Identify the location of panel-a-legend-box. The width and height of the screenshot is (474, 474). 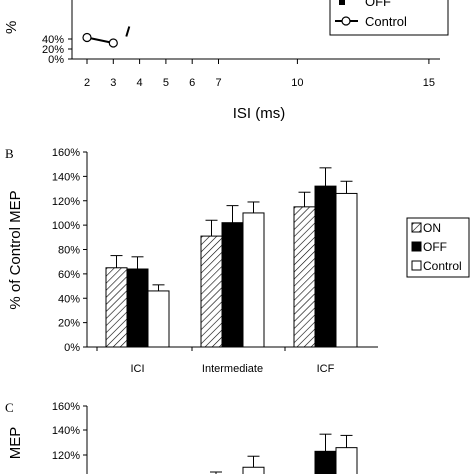
(389, 18).